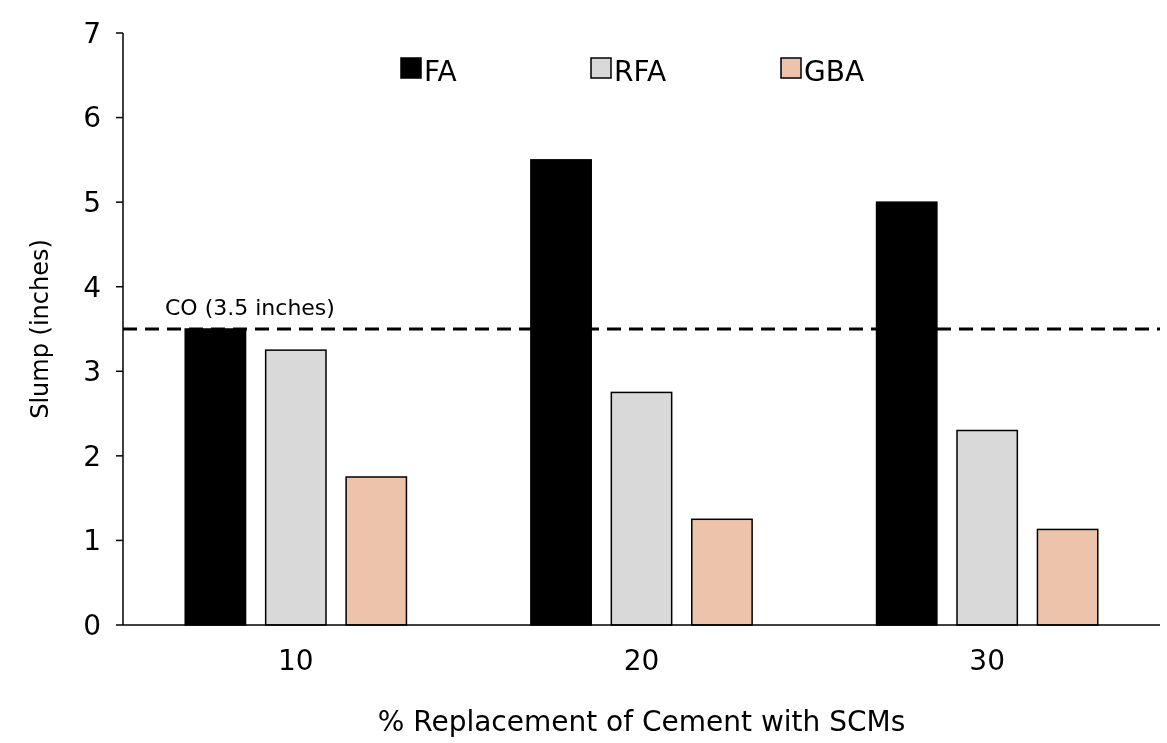 Image resolution: width=1167 pixels, height=743 pixels. Describe the element at coordinates (92, 625) in the screenshot. I see `y-tick-label: 0` at that location.